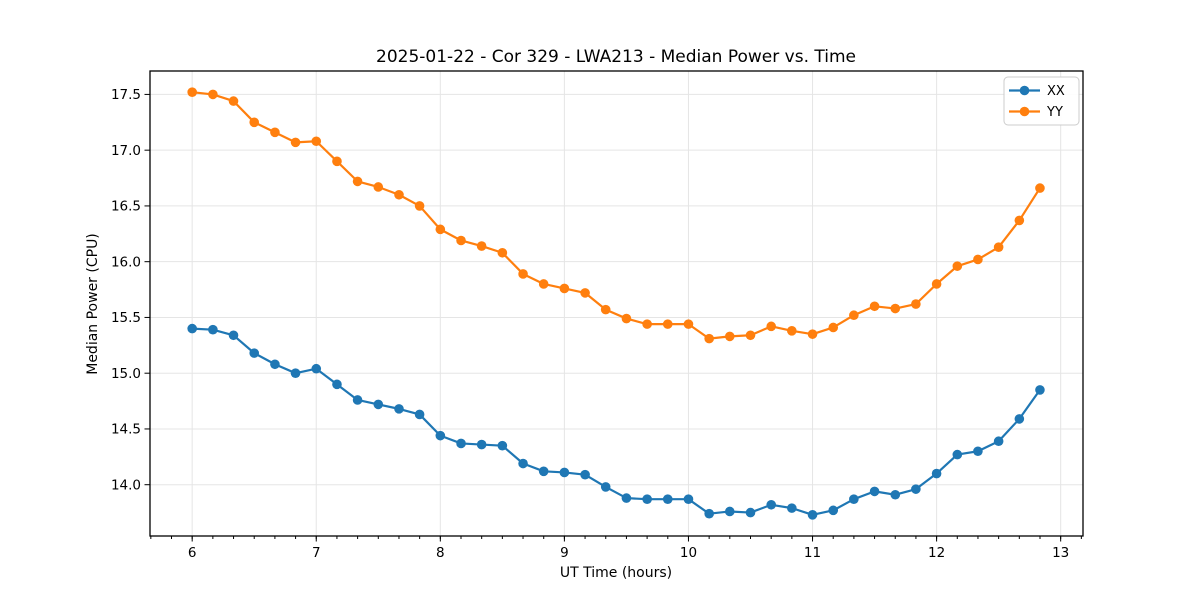  What do you see at coordinates (126, 430) in the screenshot?
I see `y-tick-label: 14.5` at bounding box center [126, 430].